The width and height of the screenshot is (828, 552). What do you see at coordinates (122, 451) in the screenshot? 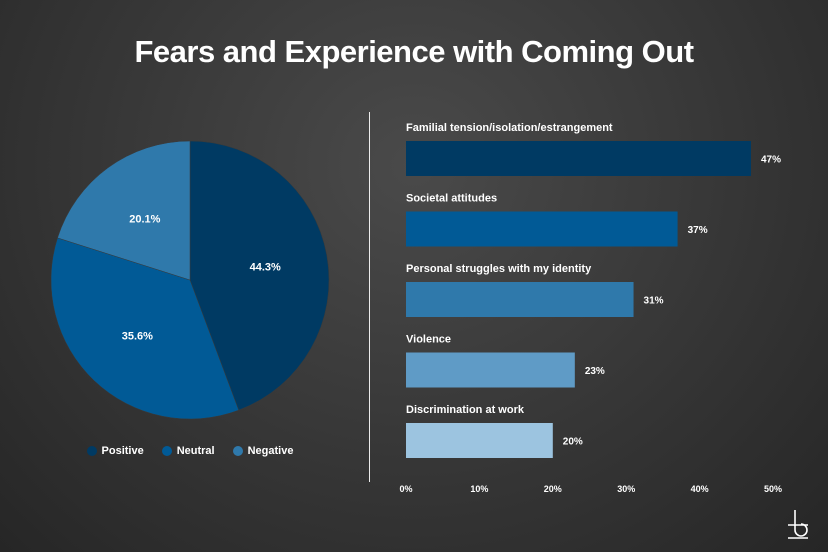
I see `legend-label: Positive` at bounding box center [122, 451].